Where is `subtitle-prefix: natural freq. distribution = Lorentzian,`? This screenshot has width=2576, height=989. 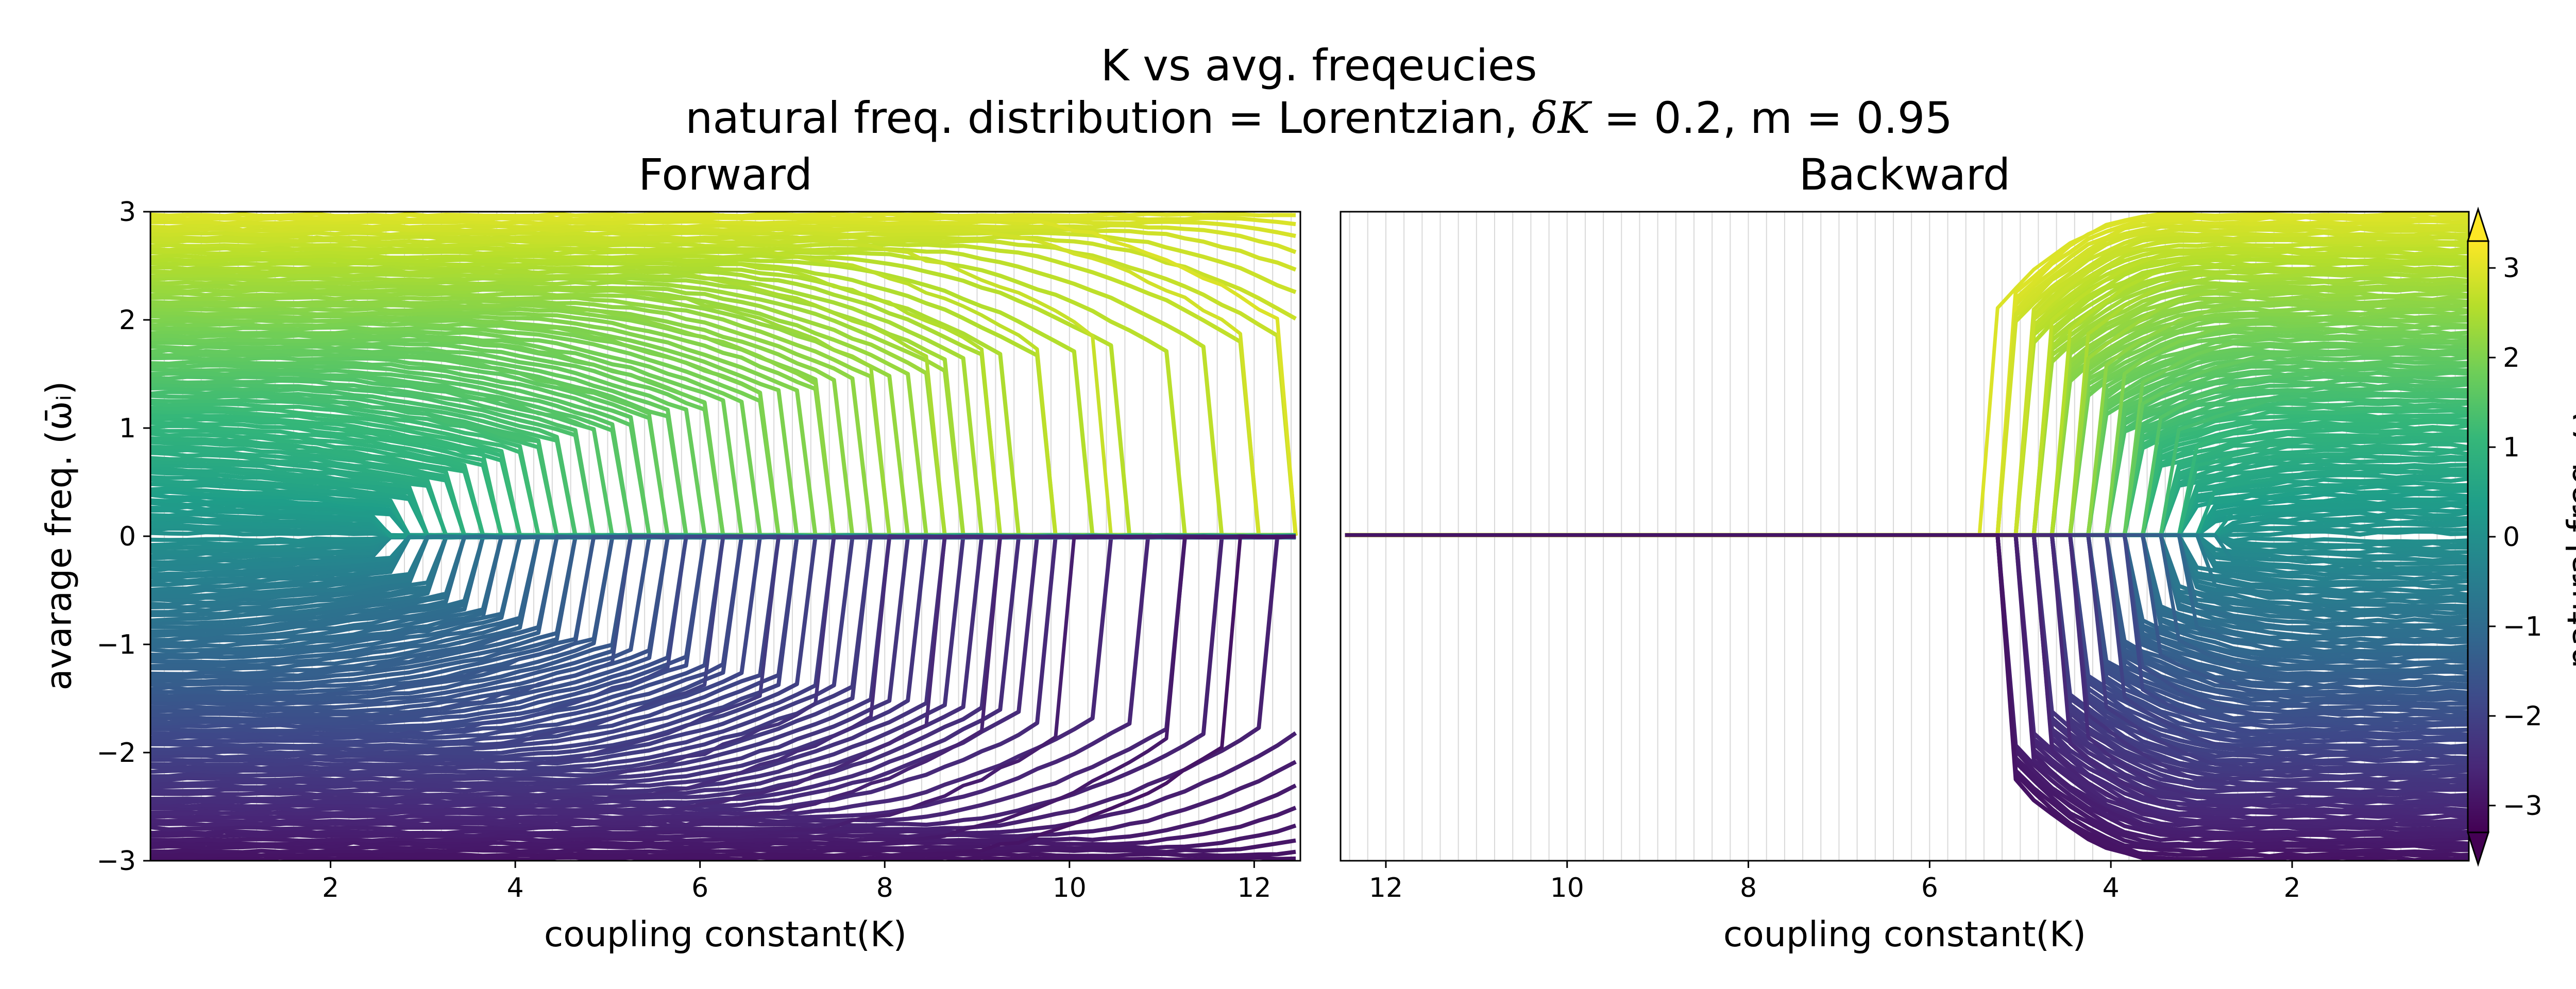
subtitle-prefix: natural freq. distribution = Lorentzian, is located at coordinates (1108, 118).